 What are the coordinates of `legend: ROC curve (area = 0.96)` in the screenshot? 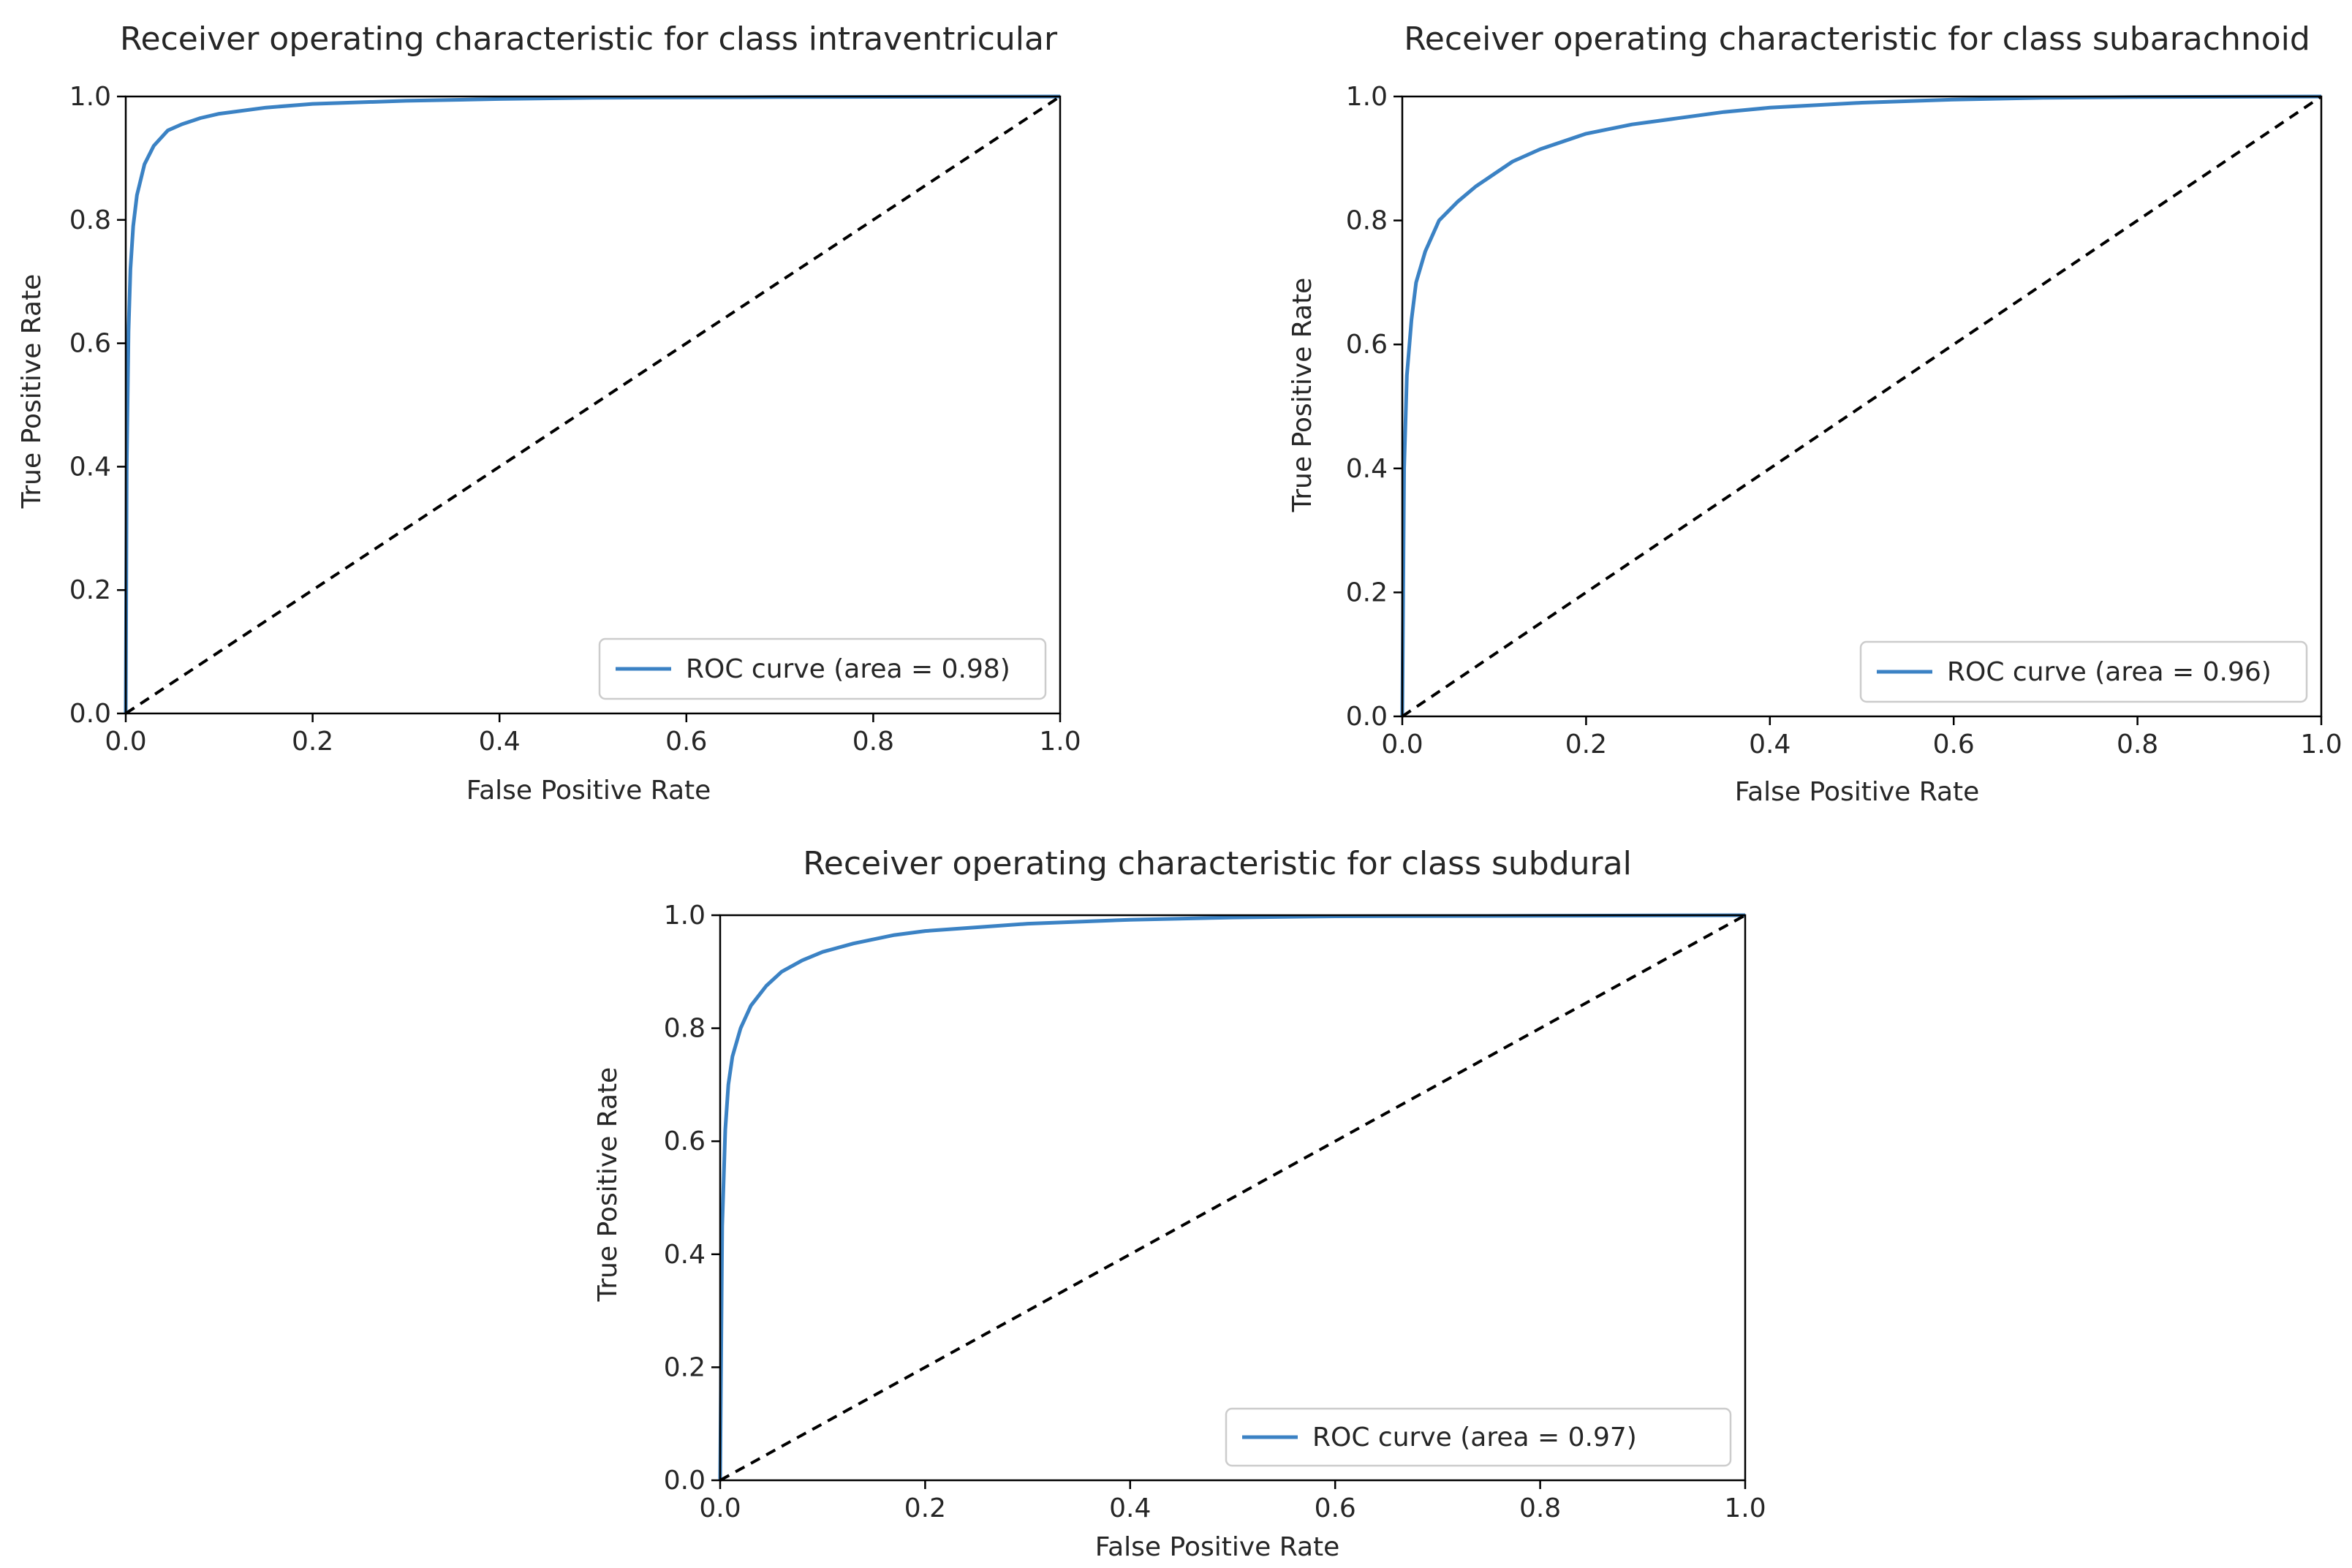 It's located at (2083, 671).